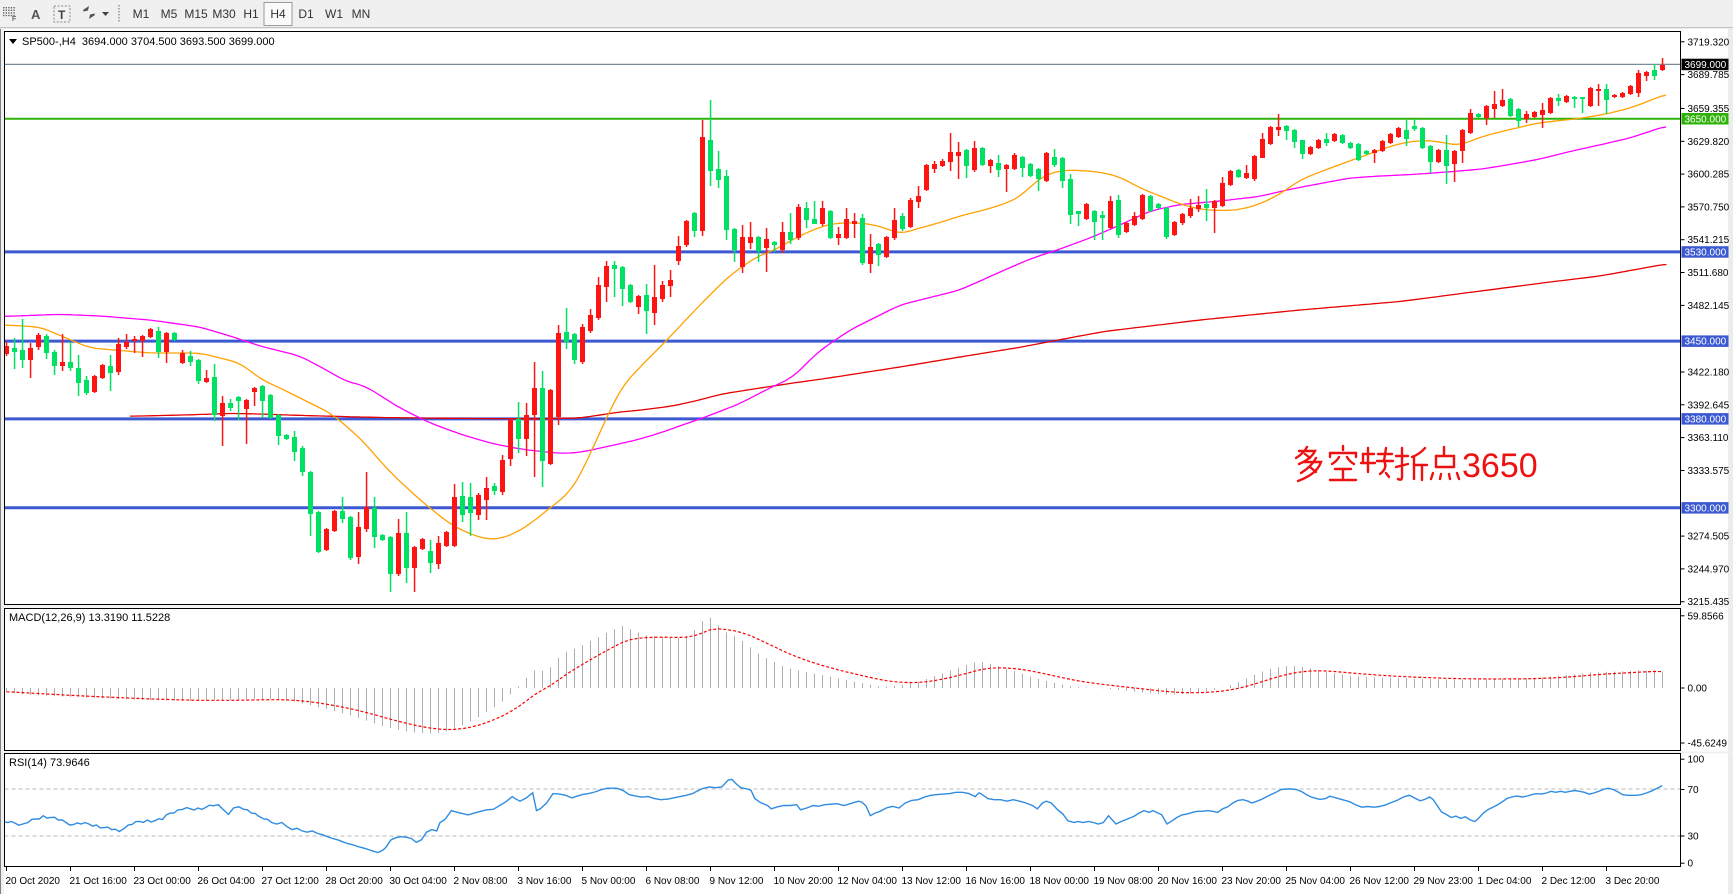 The width and height of the screenshot is (1733, 894). What do you see at coordinates (141, 14) in the screenshot?
I see `svg-text: M1` at bounding box center [141, 14].